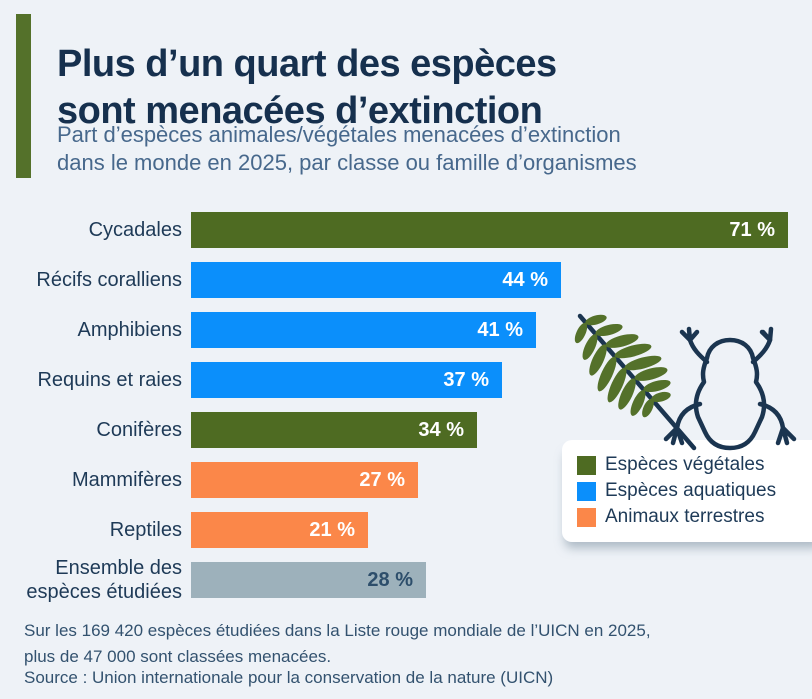 The height and width of the screenshot is (699, 812). I want to click on title-line-1: Plus d’un quart des espèces, so click(307, 64).